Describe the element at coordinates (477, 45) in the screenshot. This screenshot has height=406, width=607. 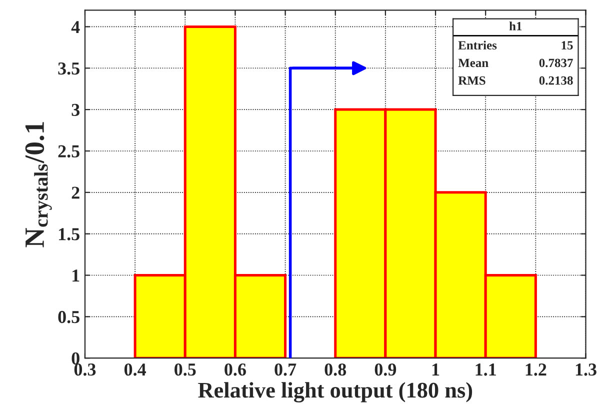
I see `annotation: Entries` at that location.